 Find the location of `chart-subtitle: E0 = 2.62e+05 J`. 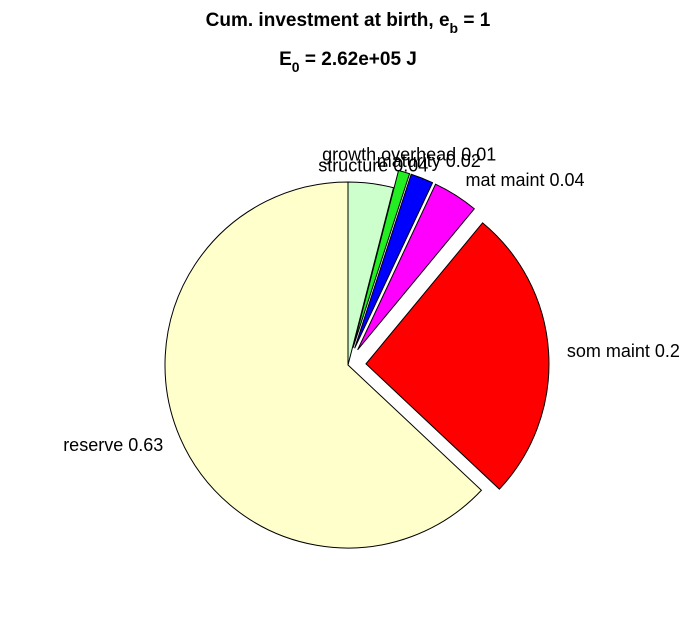

chart-subtitle: E0 = 2.62e+05 J is located at coordinates (348, 62).